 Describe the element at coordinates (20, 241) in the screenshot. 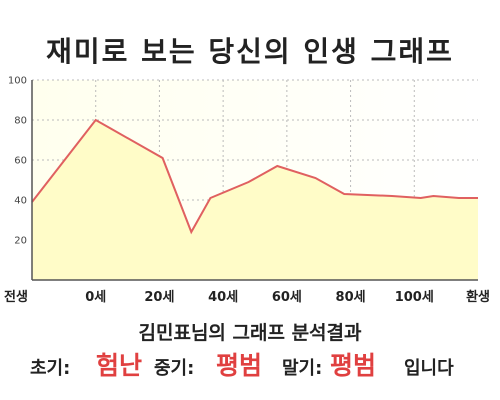

I see `y-tick-label-0: 20` at that location.